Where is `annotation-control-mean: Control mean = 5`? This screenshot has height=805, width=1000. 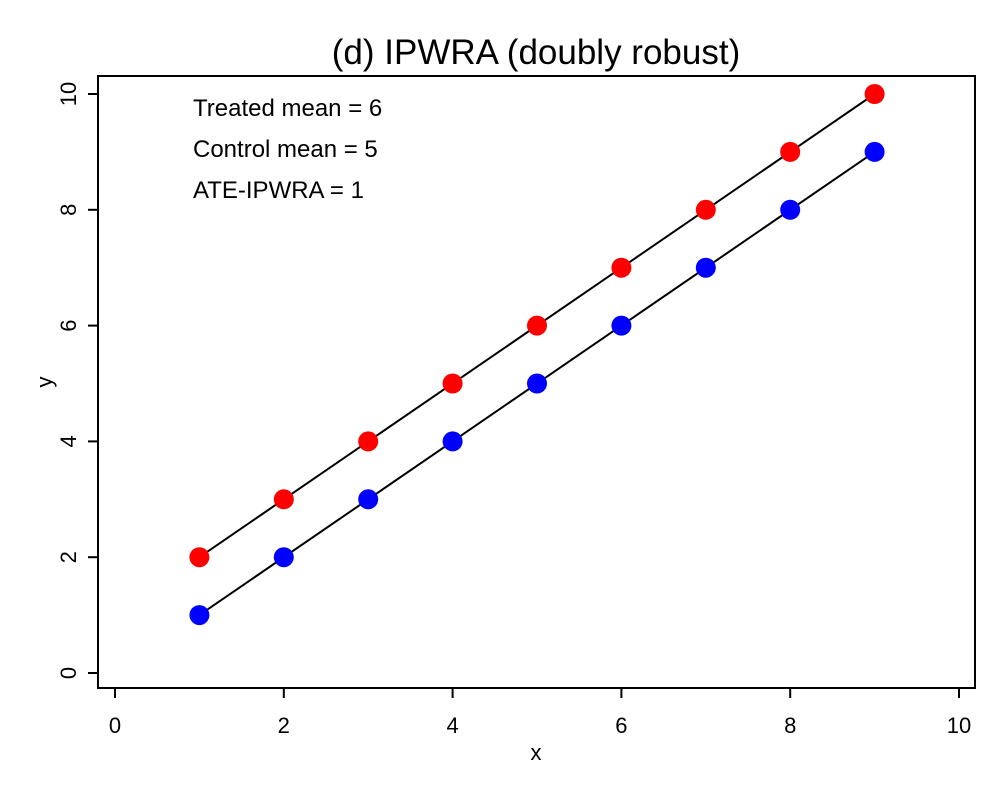 annotation-control-mean: Control mean = 5 is located at coordinates (285, 149).